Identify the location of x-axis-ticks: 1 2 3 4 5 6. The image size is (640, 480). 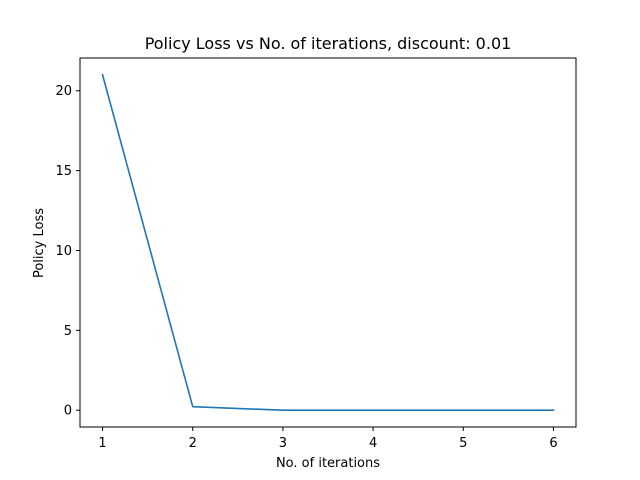
(328, 439).